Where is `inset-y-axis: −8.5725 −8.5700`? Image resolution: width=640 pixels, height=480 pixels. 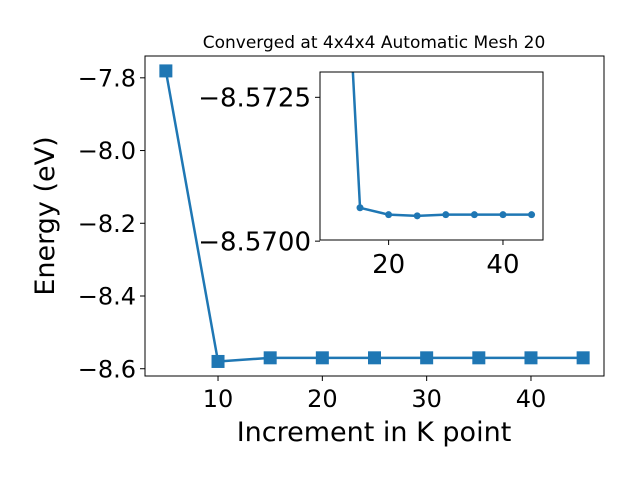
inset-y-axis: −8.5725 −8.5700 is located at coordinates (259, 171).